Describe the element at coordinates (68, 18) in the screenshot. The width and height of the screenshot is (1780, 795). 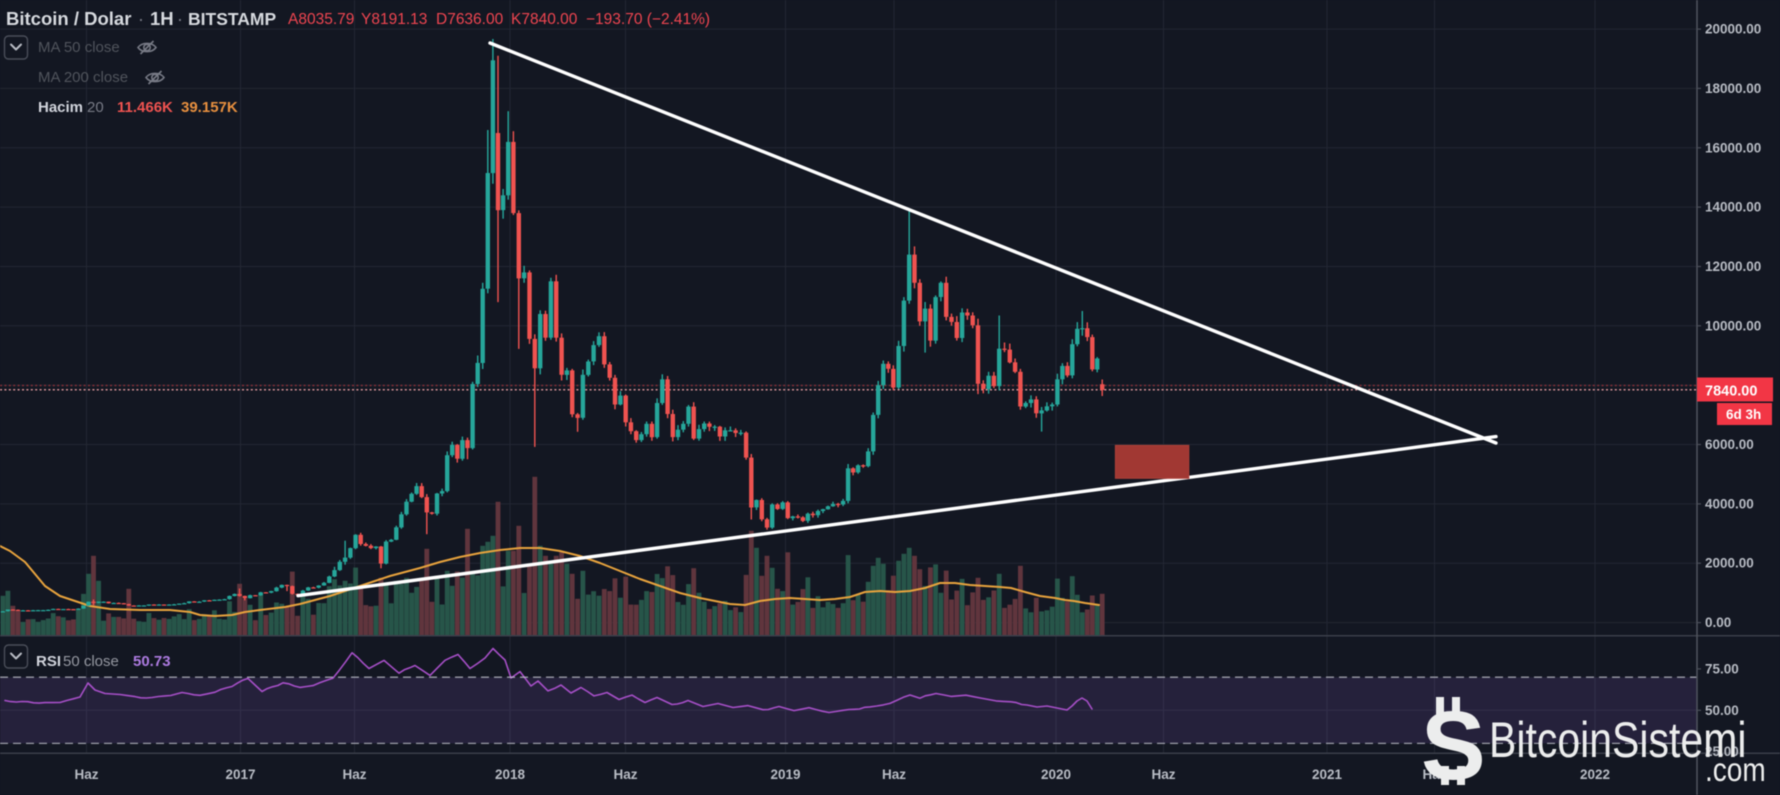
I see `svg-text: Bitcoin / Dolar` at that location.